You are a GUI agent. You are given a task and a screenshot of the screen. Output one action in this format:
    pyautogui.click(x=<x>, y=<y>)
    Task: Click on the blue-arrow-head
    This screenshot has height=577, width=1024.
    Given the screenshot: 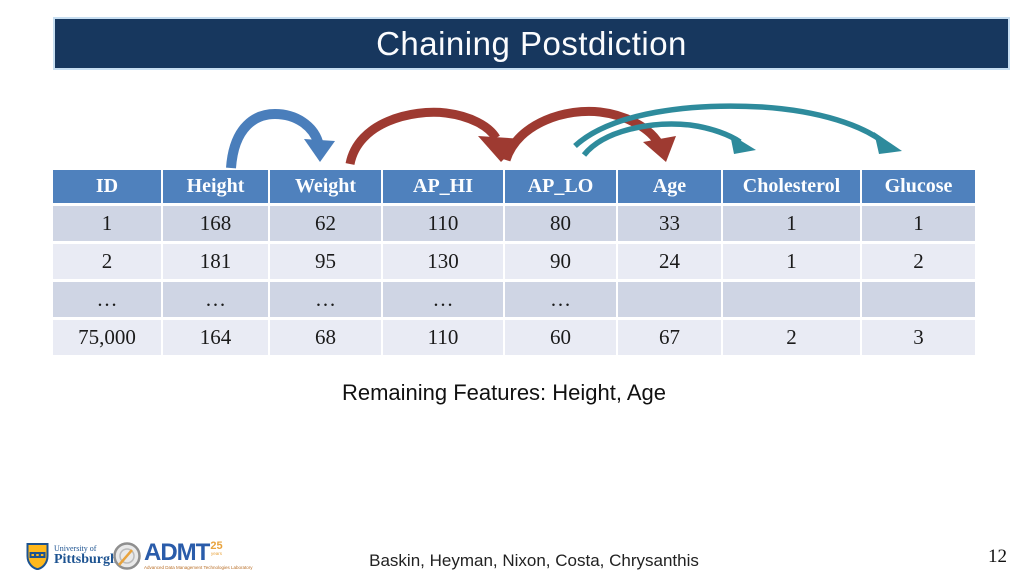 What is the action you would take?
    pyautogui.click(x=319, y=150)
    